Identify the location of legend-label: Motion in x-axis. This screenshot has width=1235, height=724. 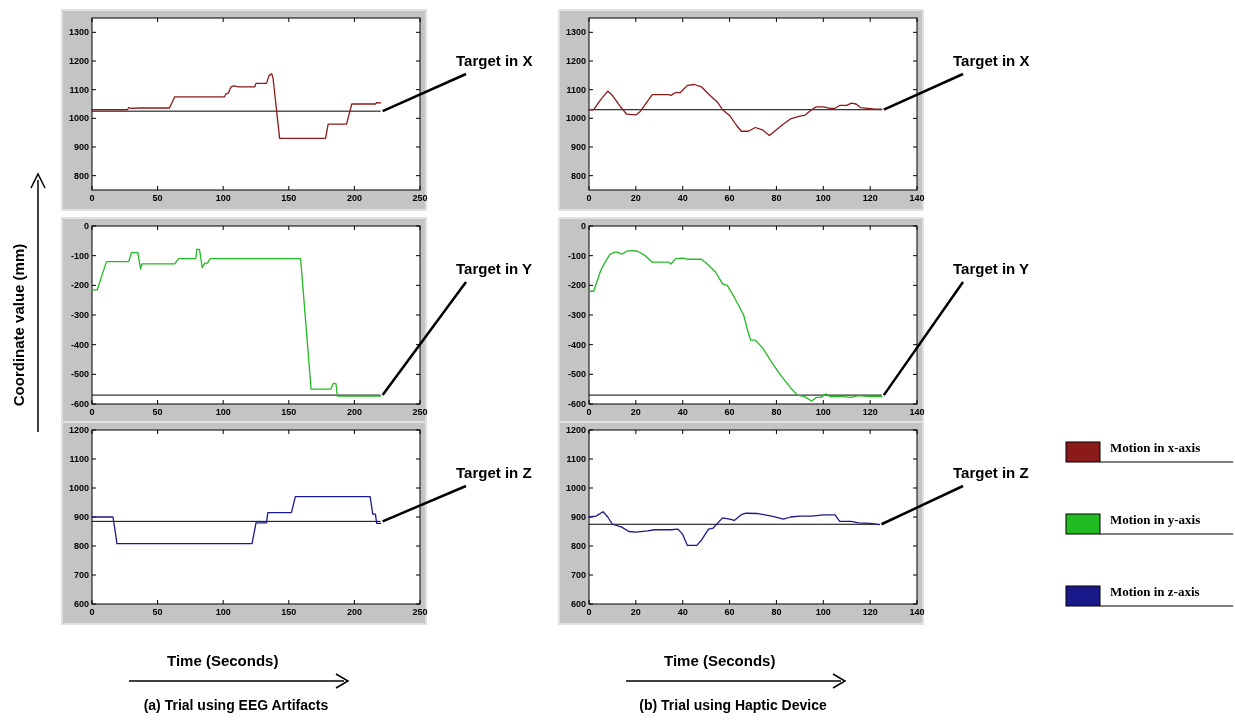
(1155, 447).